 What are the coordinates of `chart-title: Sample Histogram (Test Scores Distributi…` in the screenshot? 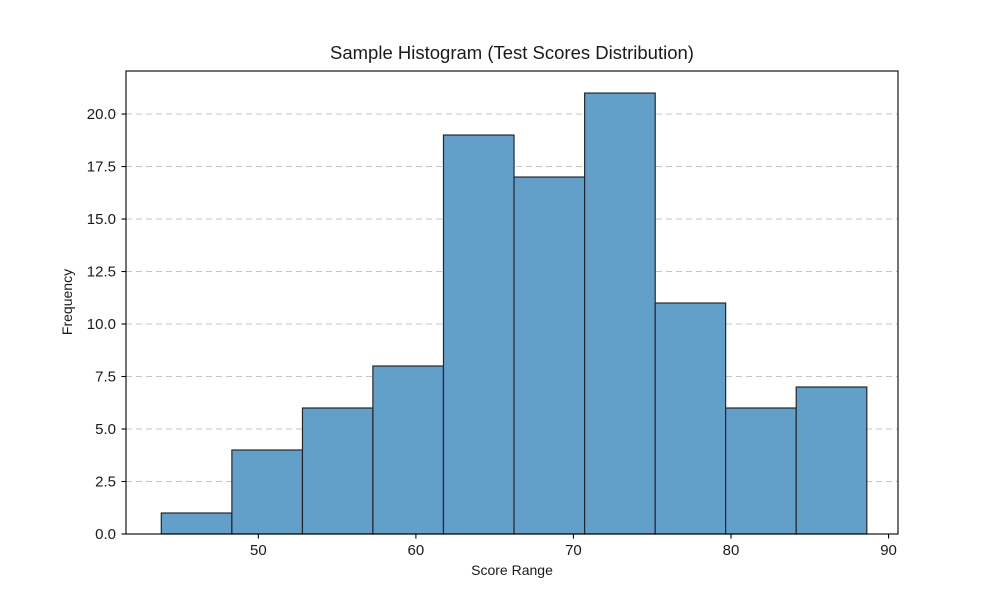 It's located at (512, 52).